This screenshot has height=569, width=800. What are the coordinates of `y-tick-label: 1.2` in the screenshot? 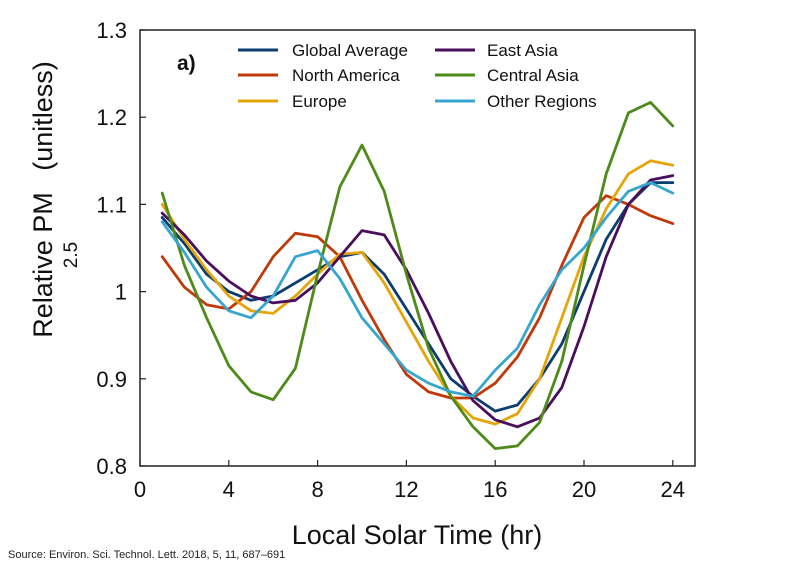 It's located at (111, 117).